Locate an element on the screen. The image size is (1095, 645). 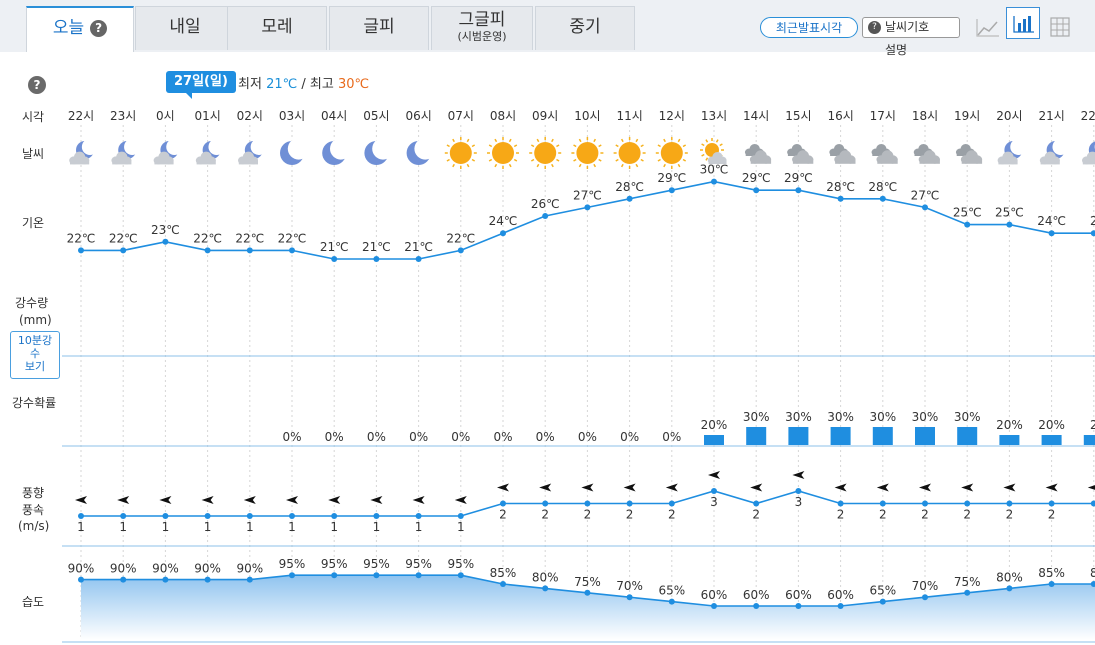
minmax-sep: / is located at coordinates (303, 84).